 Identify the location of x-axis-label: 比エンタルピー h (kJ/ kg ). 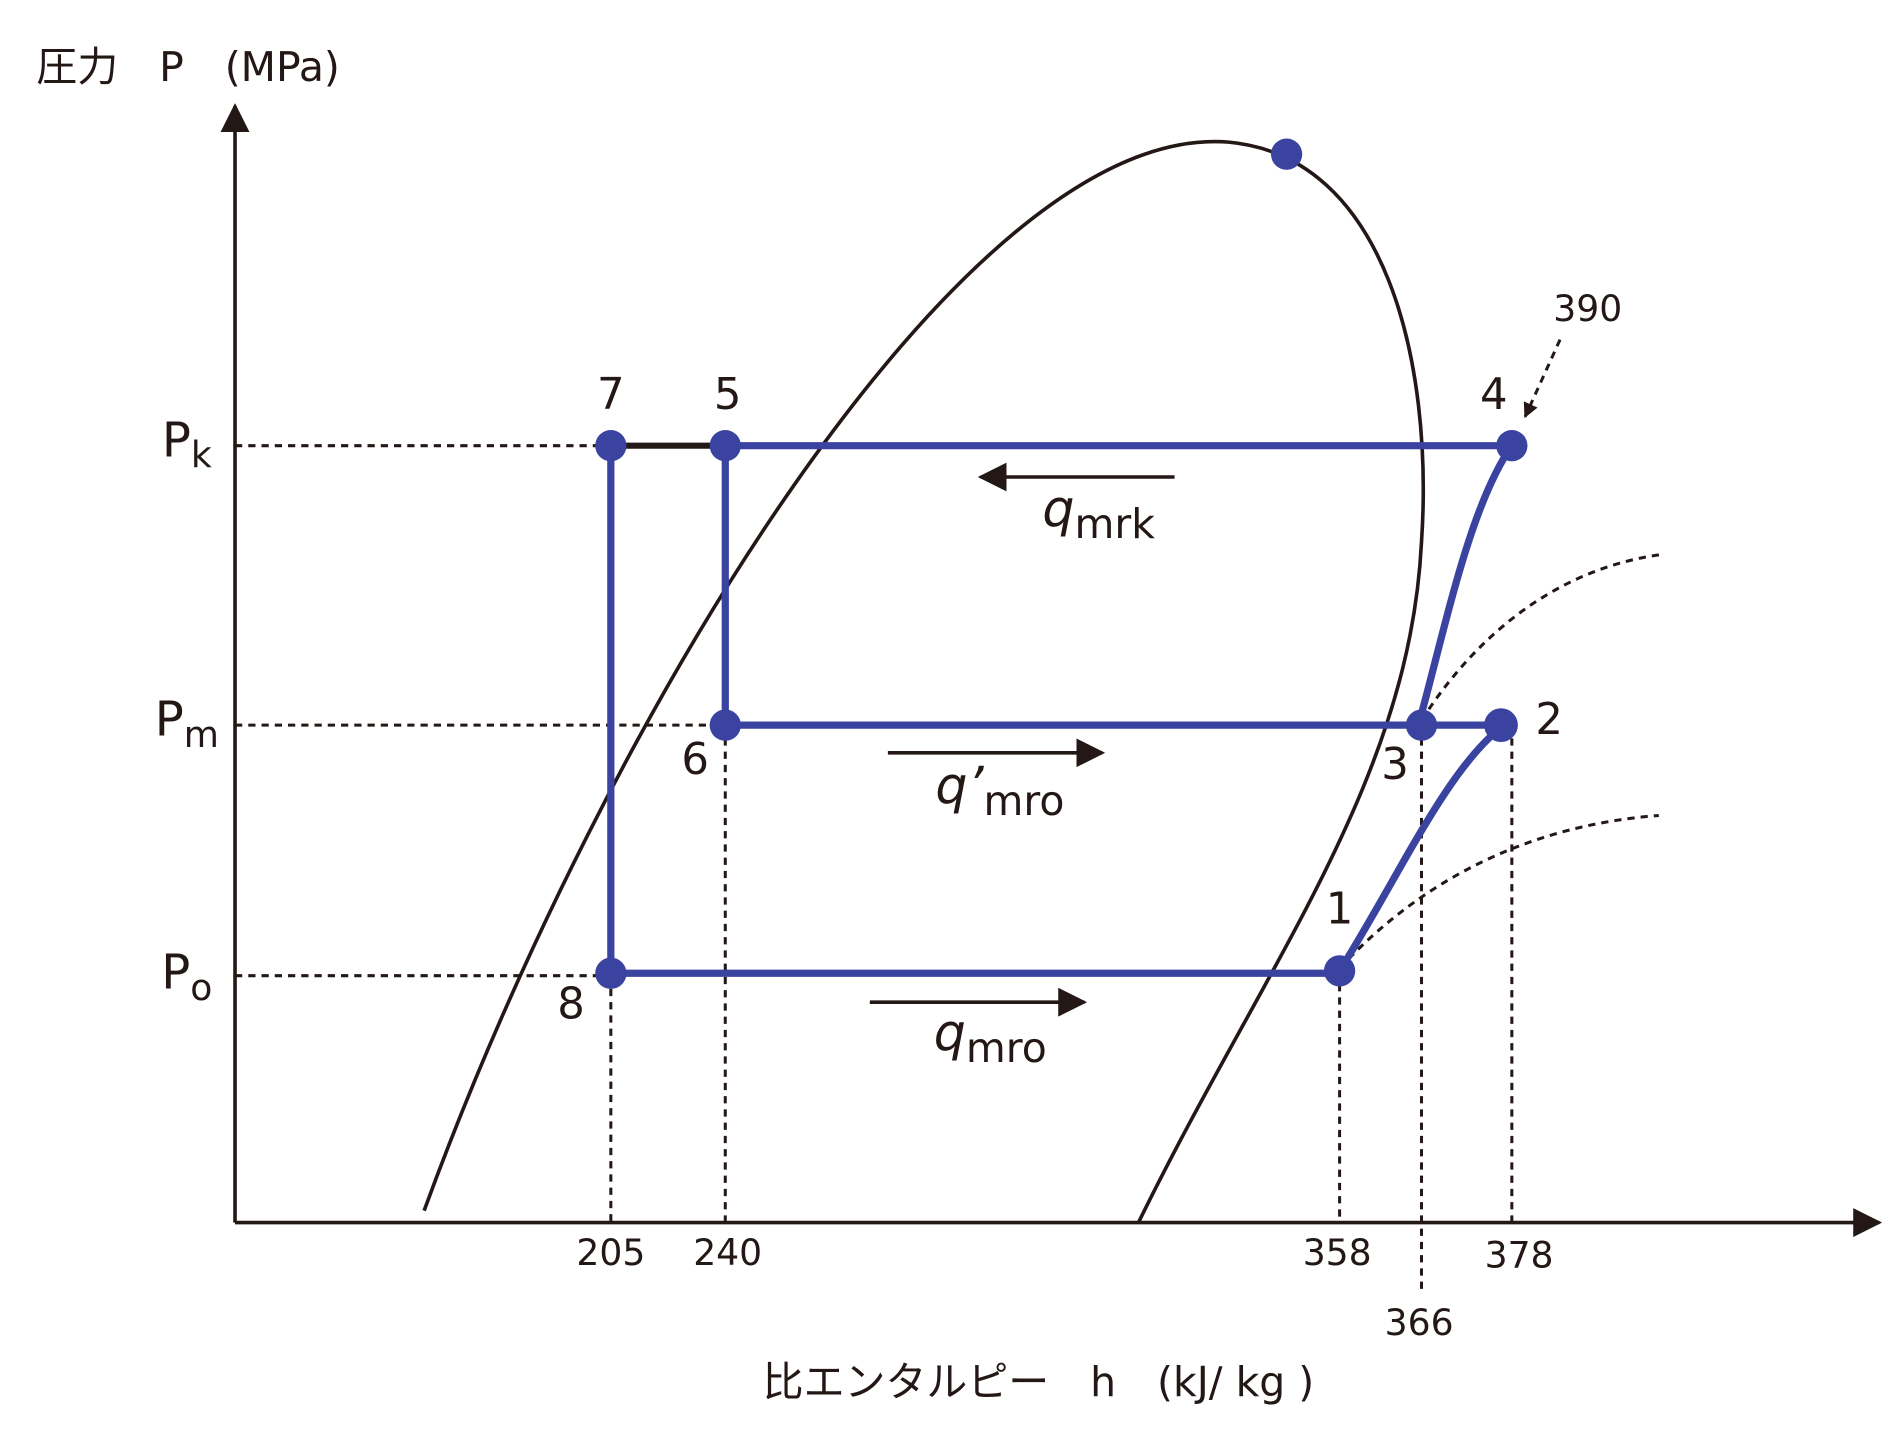
(1039, 1382).